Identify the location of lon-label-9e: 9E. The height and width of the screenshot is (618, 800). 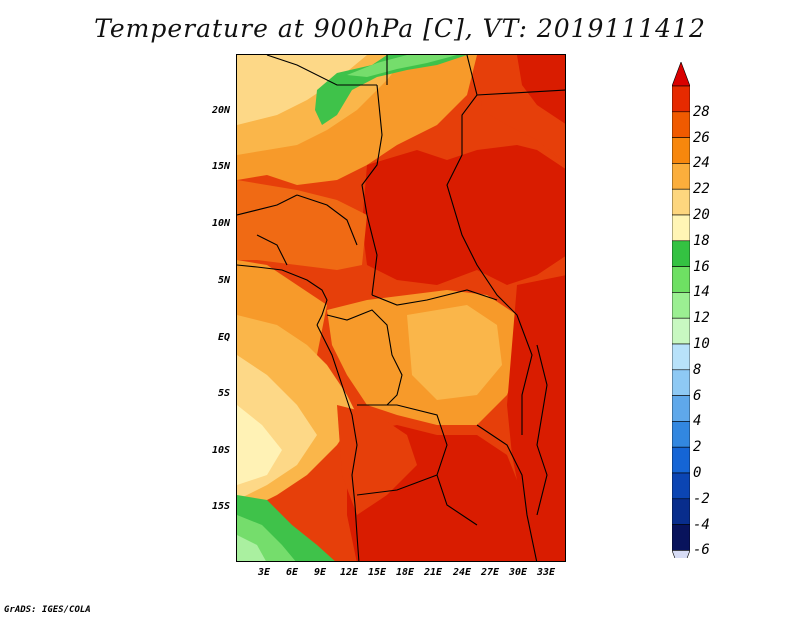
(320, 572).